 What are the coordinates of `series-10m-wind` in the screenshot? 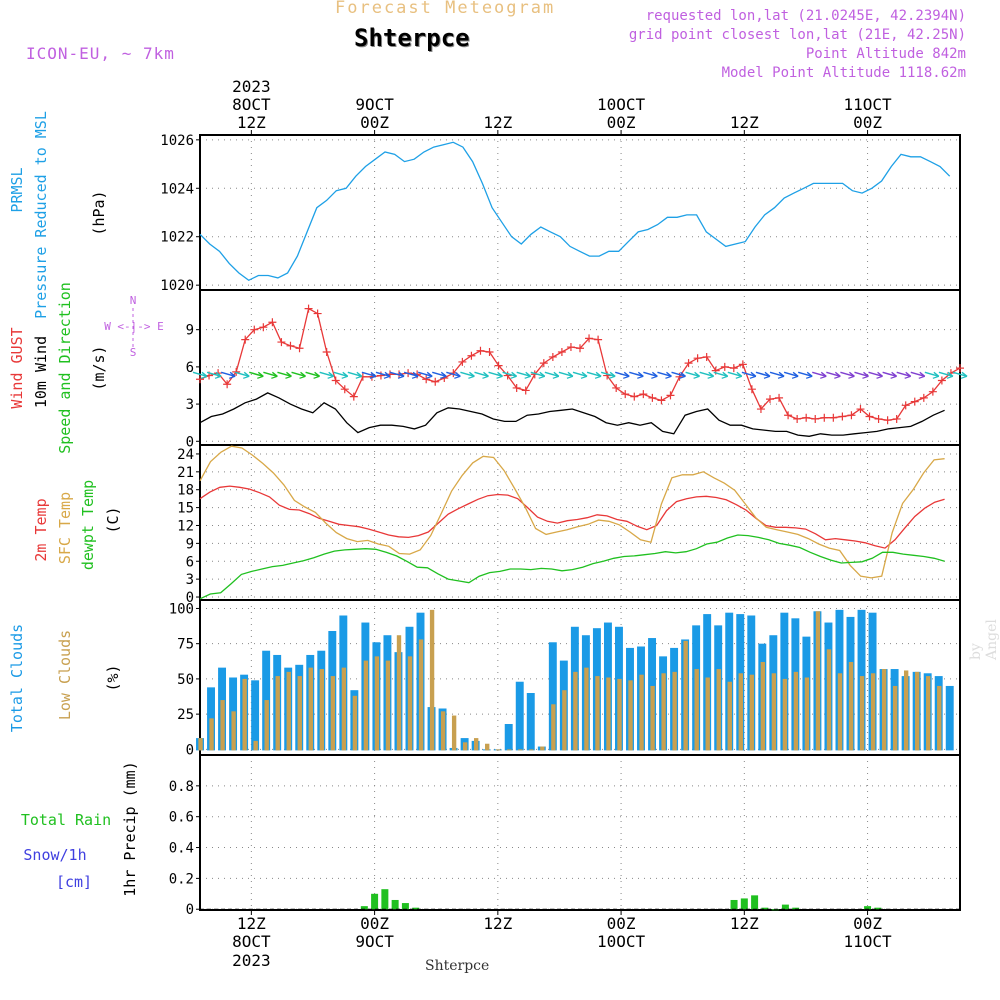 It's located at (572, 414).